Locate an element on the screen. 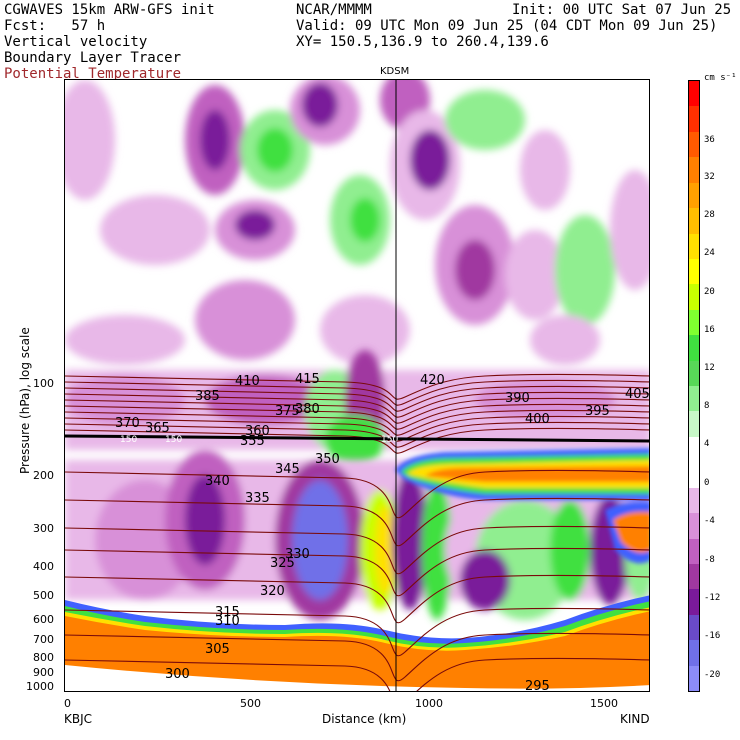  theta-label: 410 is located at coordinates (247, 381).